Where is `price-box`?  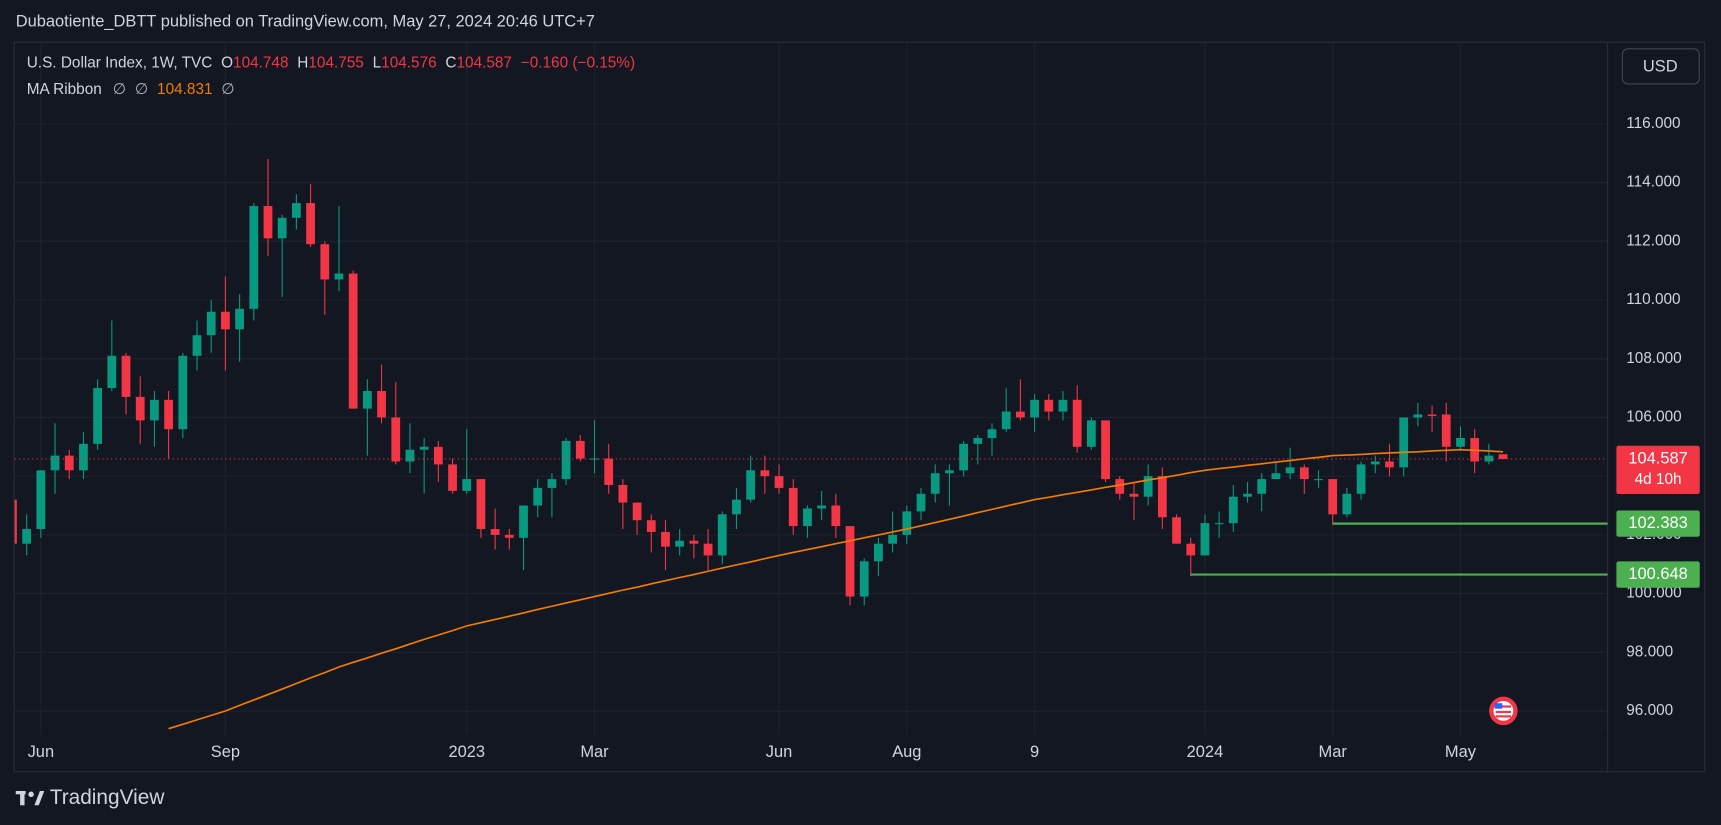
price-box is located at coordinates (1658, 470).